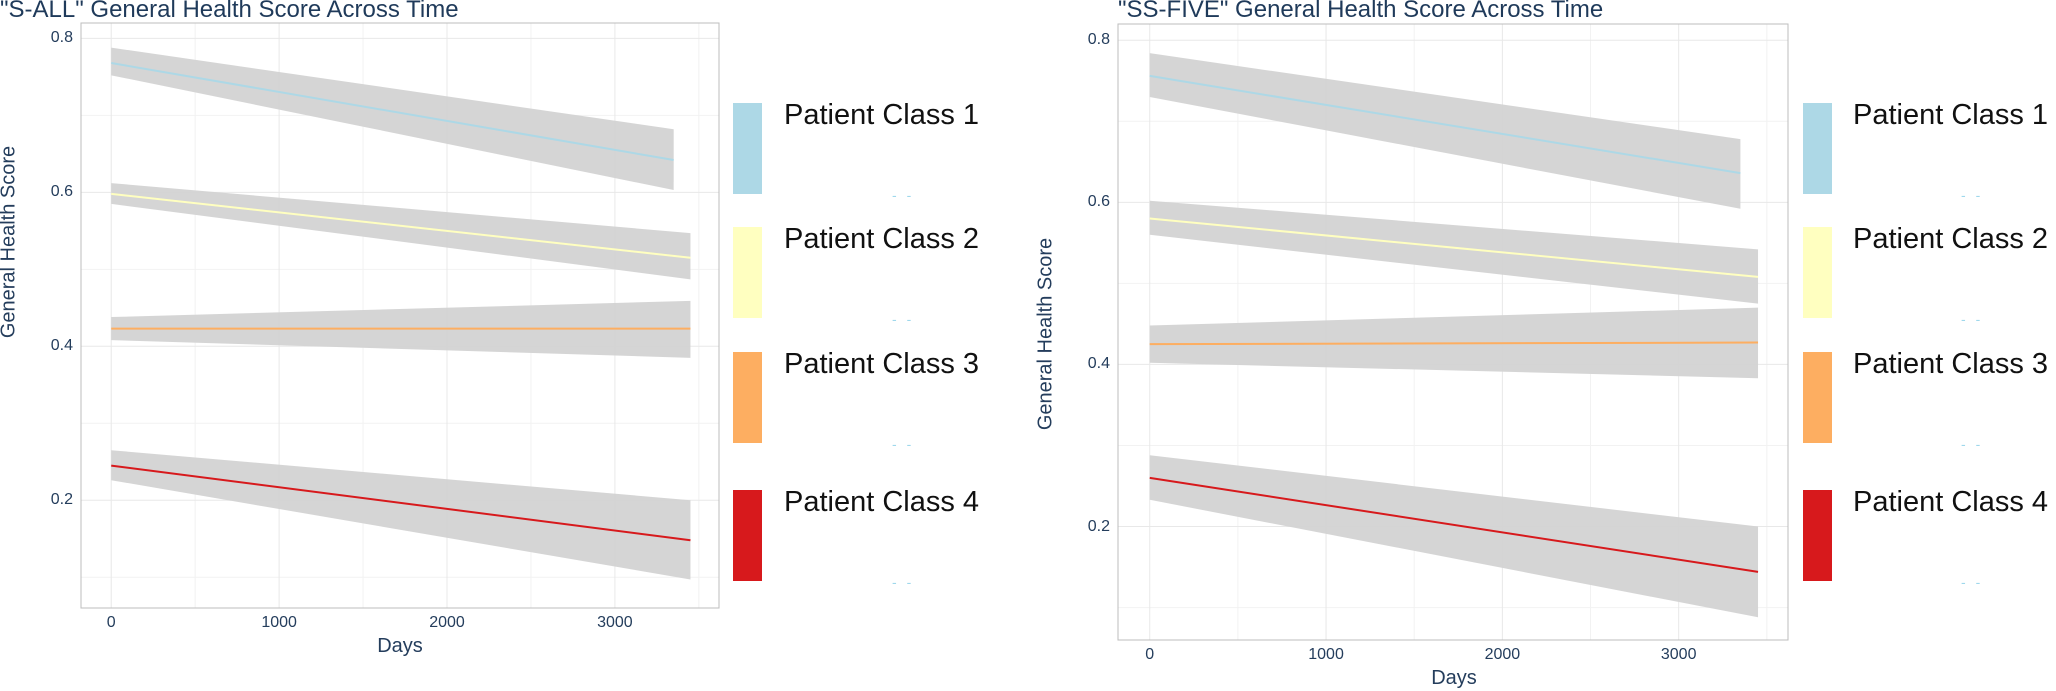  Describe the element at coordinates (400, 646) in the screenshot. I see `x-axis-label-left: Days` at that location.